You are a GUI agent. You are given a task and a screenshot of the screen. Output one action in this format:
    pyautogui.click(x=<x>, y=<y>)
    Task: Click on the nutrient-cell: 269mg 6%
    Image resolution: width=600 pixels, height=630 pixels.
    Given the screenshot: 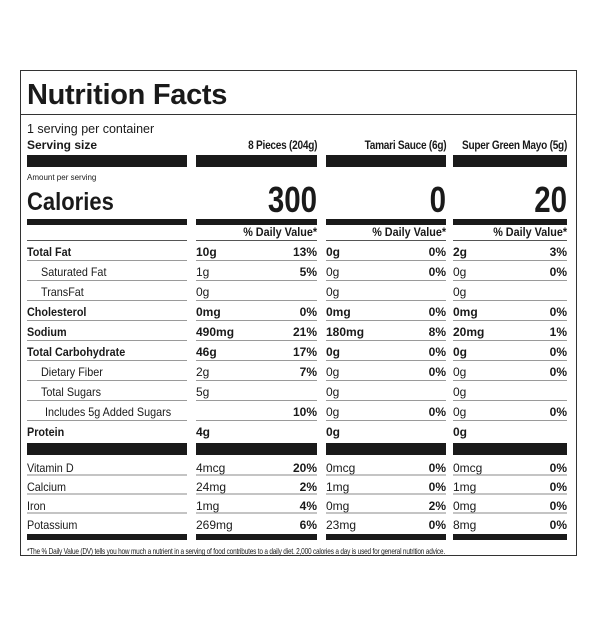 What is the action you would take?
    pyautogui.click(x=256, y=523)
    